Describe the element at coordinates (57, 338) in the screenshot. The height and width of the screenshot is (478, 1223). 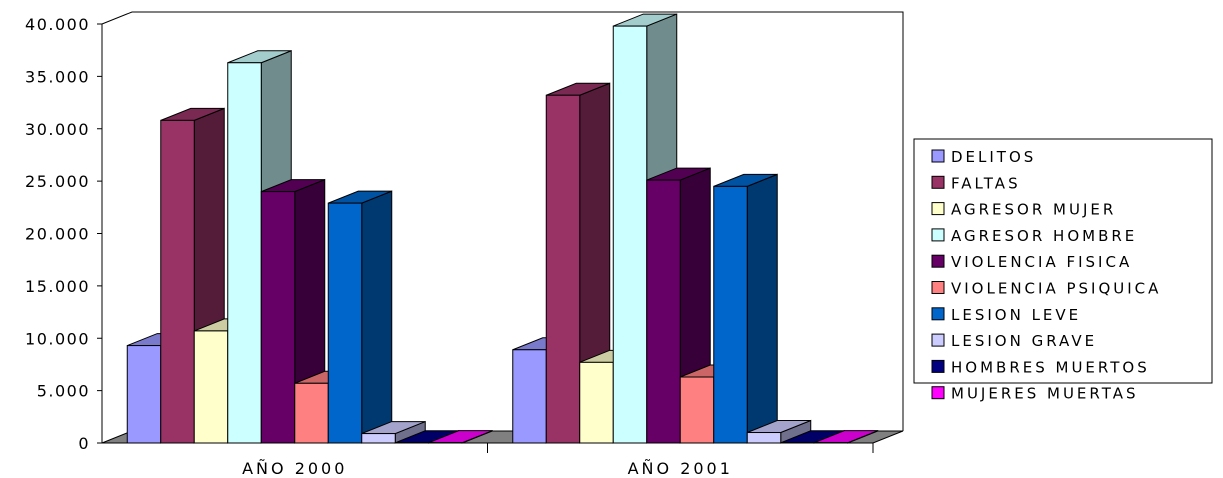
I see `y-tick-label: 10.000` at that location.